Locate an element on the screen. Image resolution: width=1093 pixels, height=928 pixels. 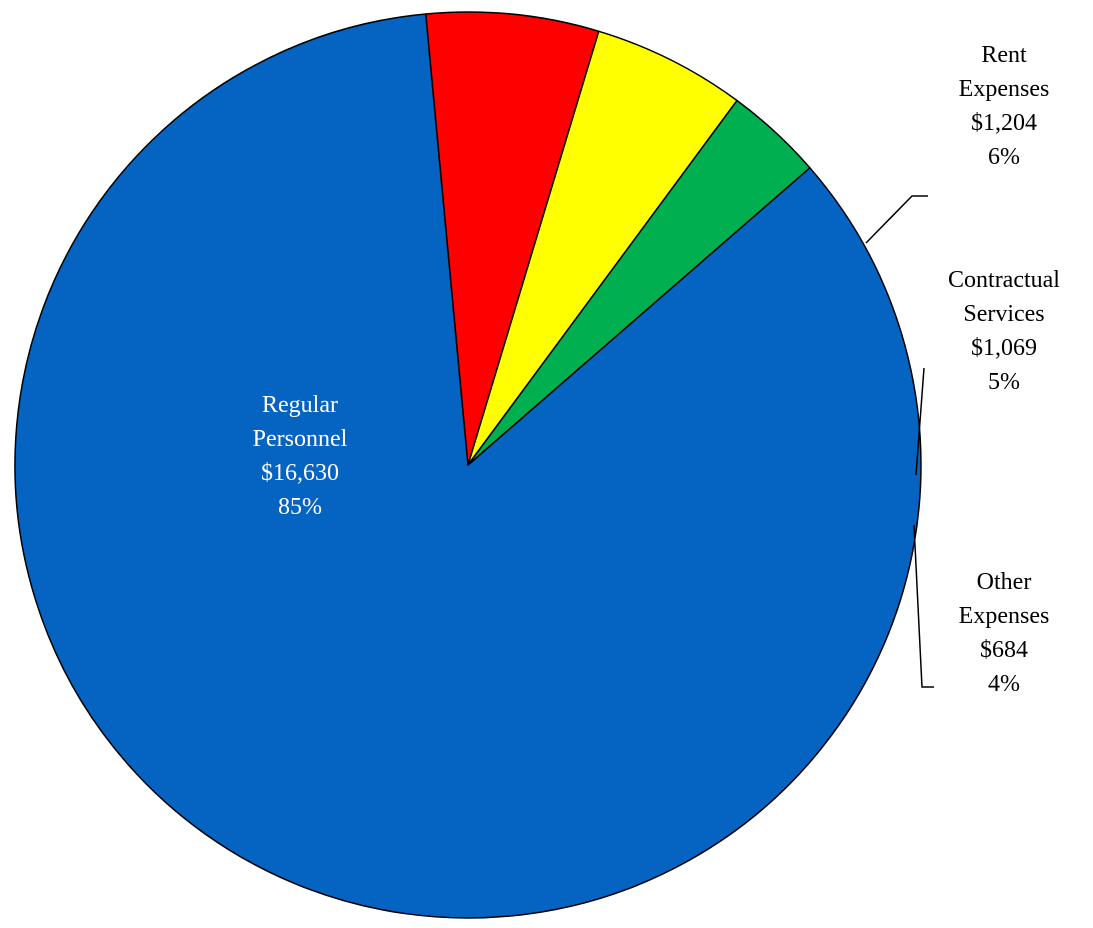
leader-line-rent-expenses is located at coordinates (896, 219).